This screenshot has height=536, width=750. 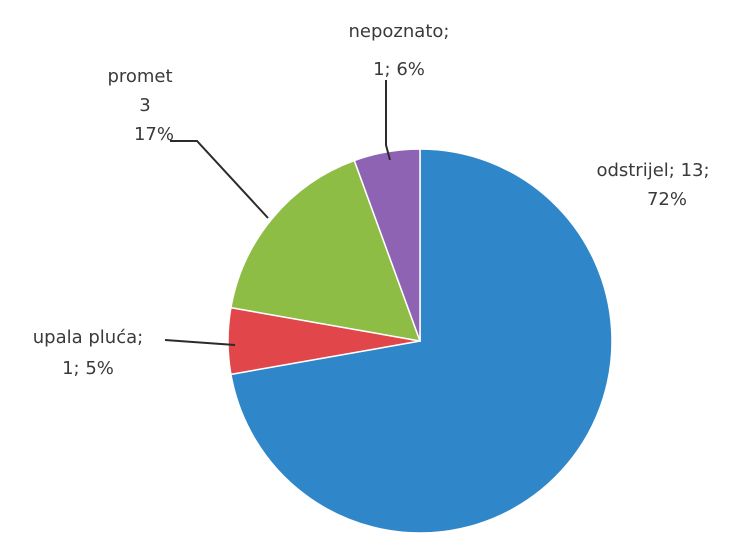 What do you see at coordinates (88, 368) in the screenshot?
I see `label-upala-pluca-line-2: 1; 5%` at bounding box center [88, 368].